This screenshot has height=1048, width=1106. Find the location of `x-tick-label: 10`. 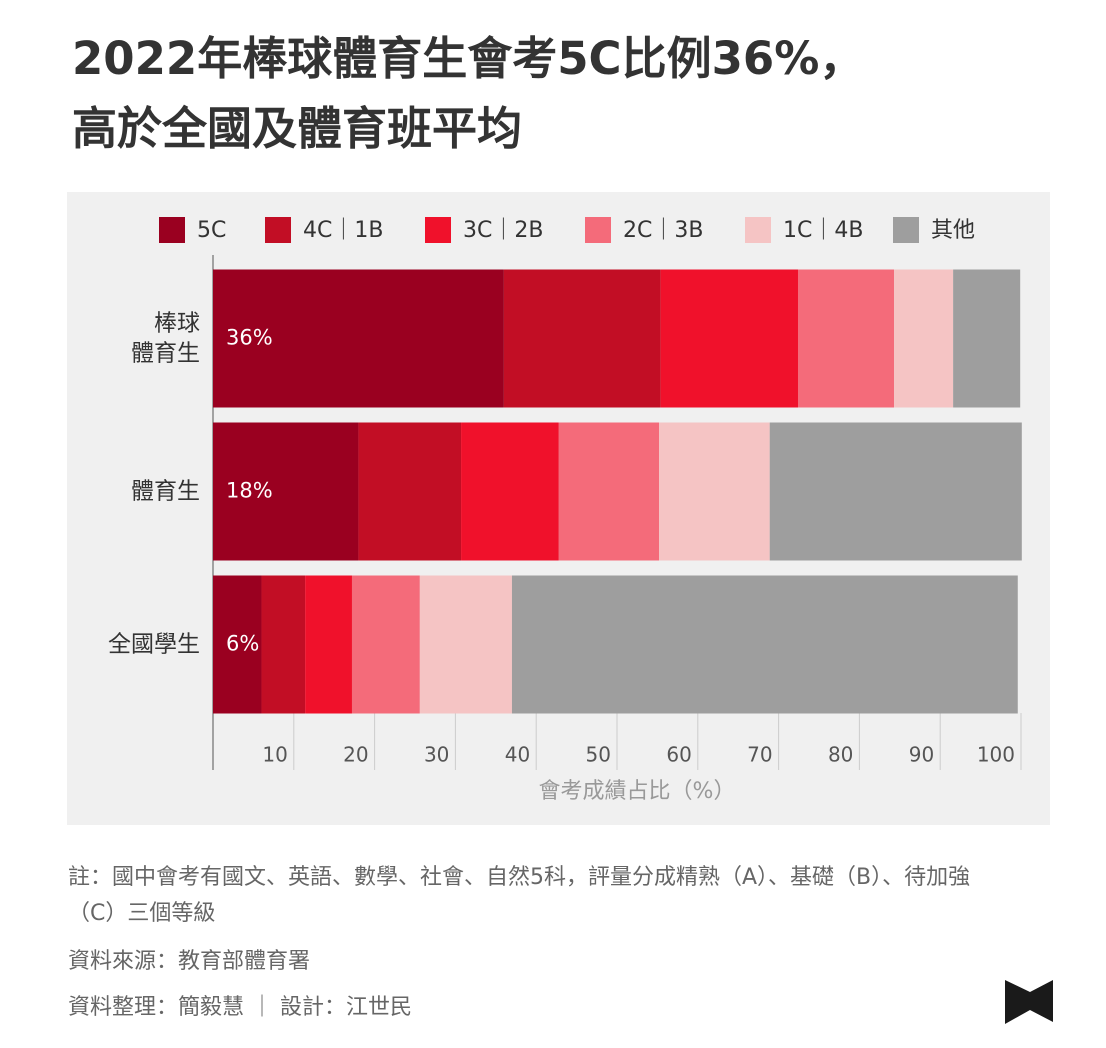

x-tick-label: 10 is located at coordinates (274, 755).